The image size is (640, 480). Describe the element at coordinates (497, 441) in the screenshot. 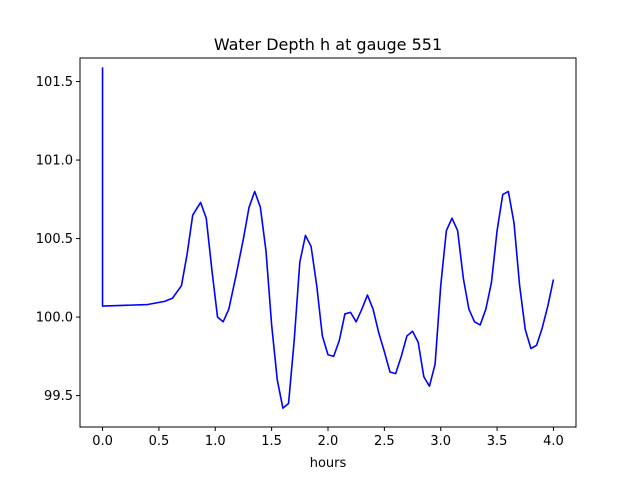

I see `x-tick-label: 3.5` at that location.